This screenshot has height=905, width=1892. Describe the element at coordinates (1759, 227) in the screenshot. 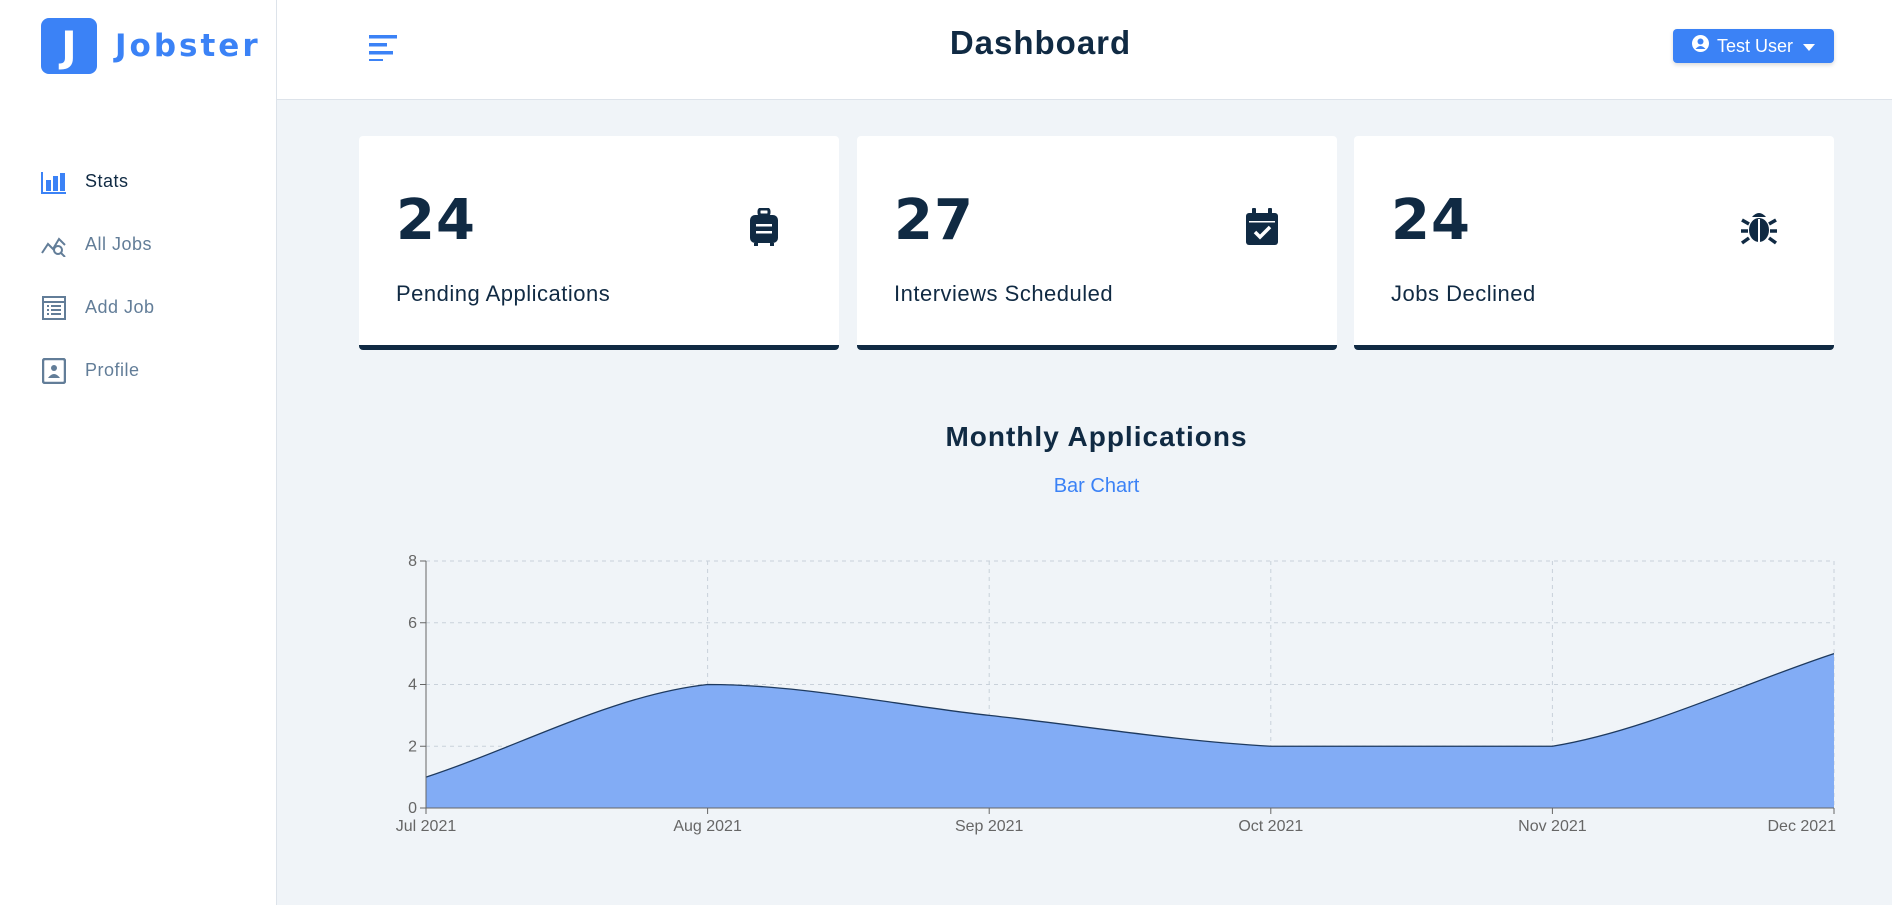

I see `bug-icon` at that location.